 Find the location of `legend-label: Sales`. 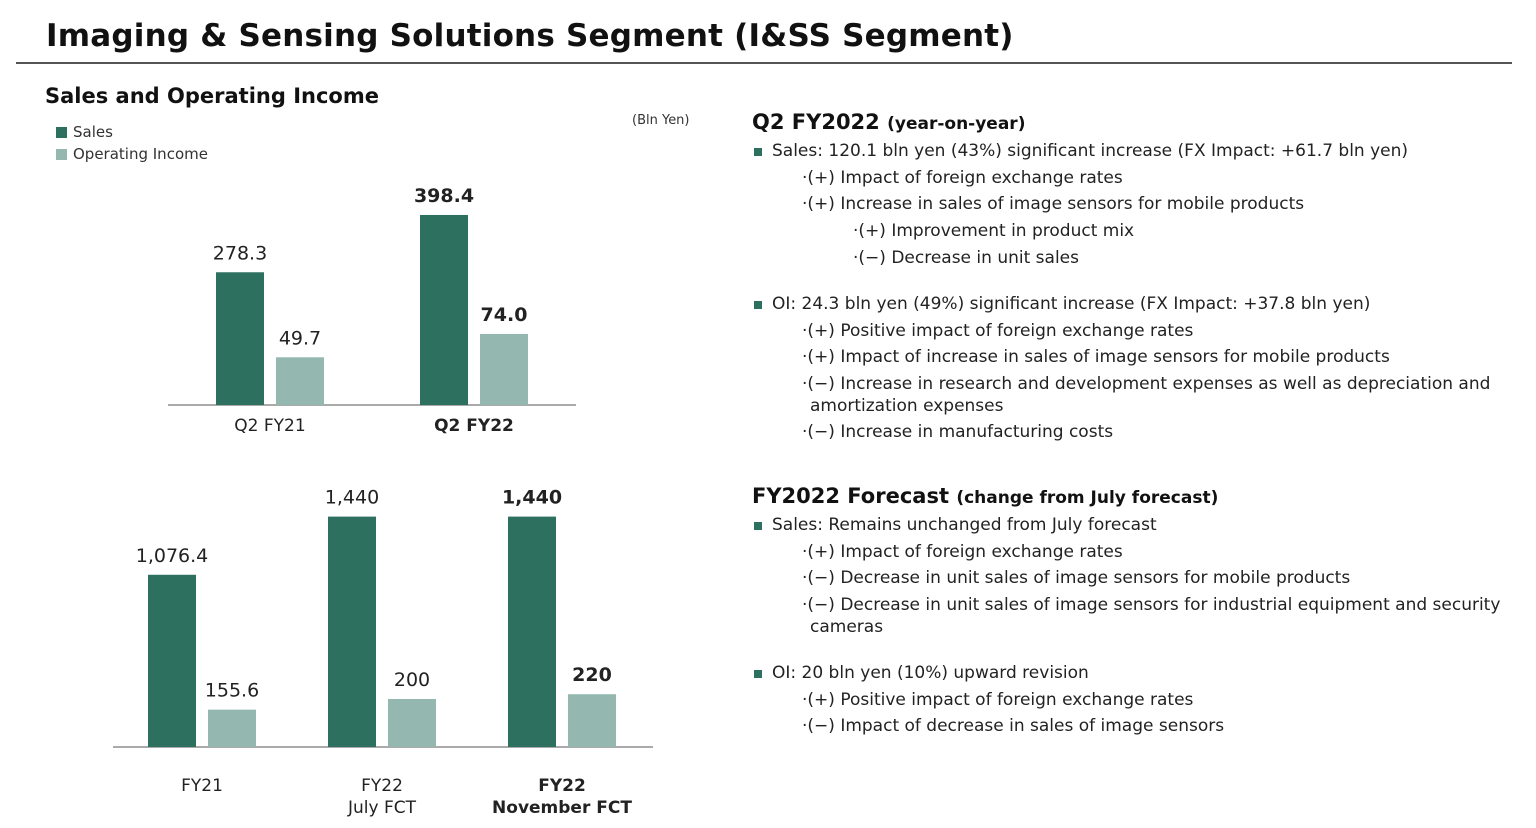

legend-label: Sales is located at coordinates (93, 132).